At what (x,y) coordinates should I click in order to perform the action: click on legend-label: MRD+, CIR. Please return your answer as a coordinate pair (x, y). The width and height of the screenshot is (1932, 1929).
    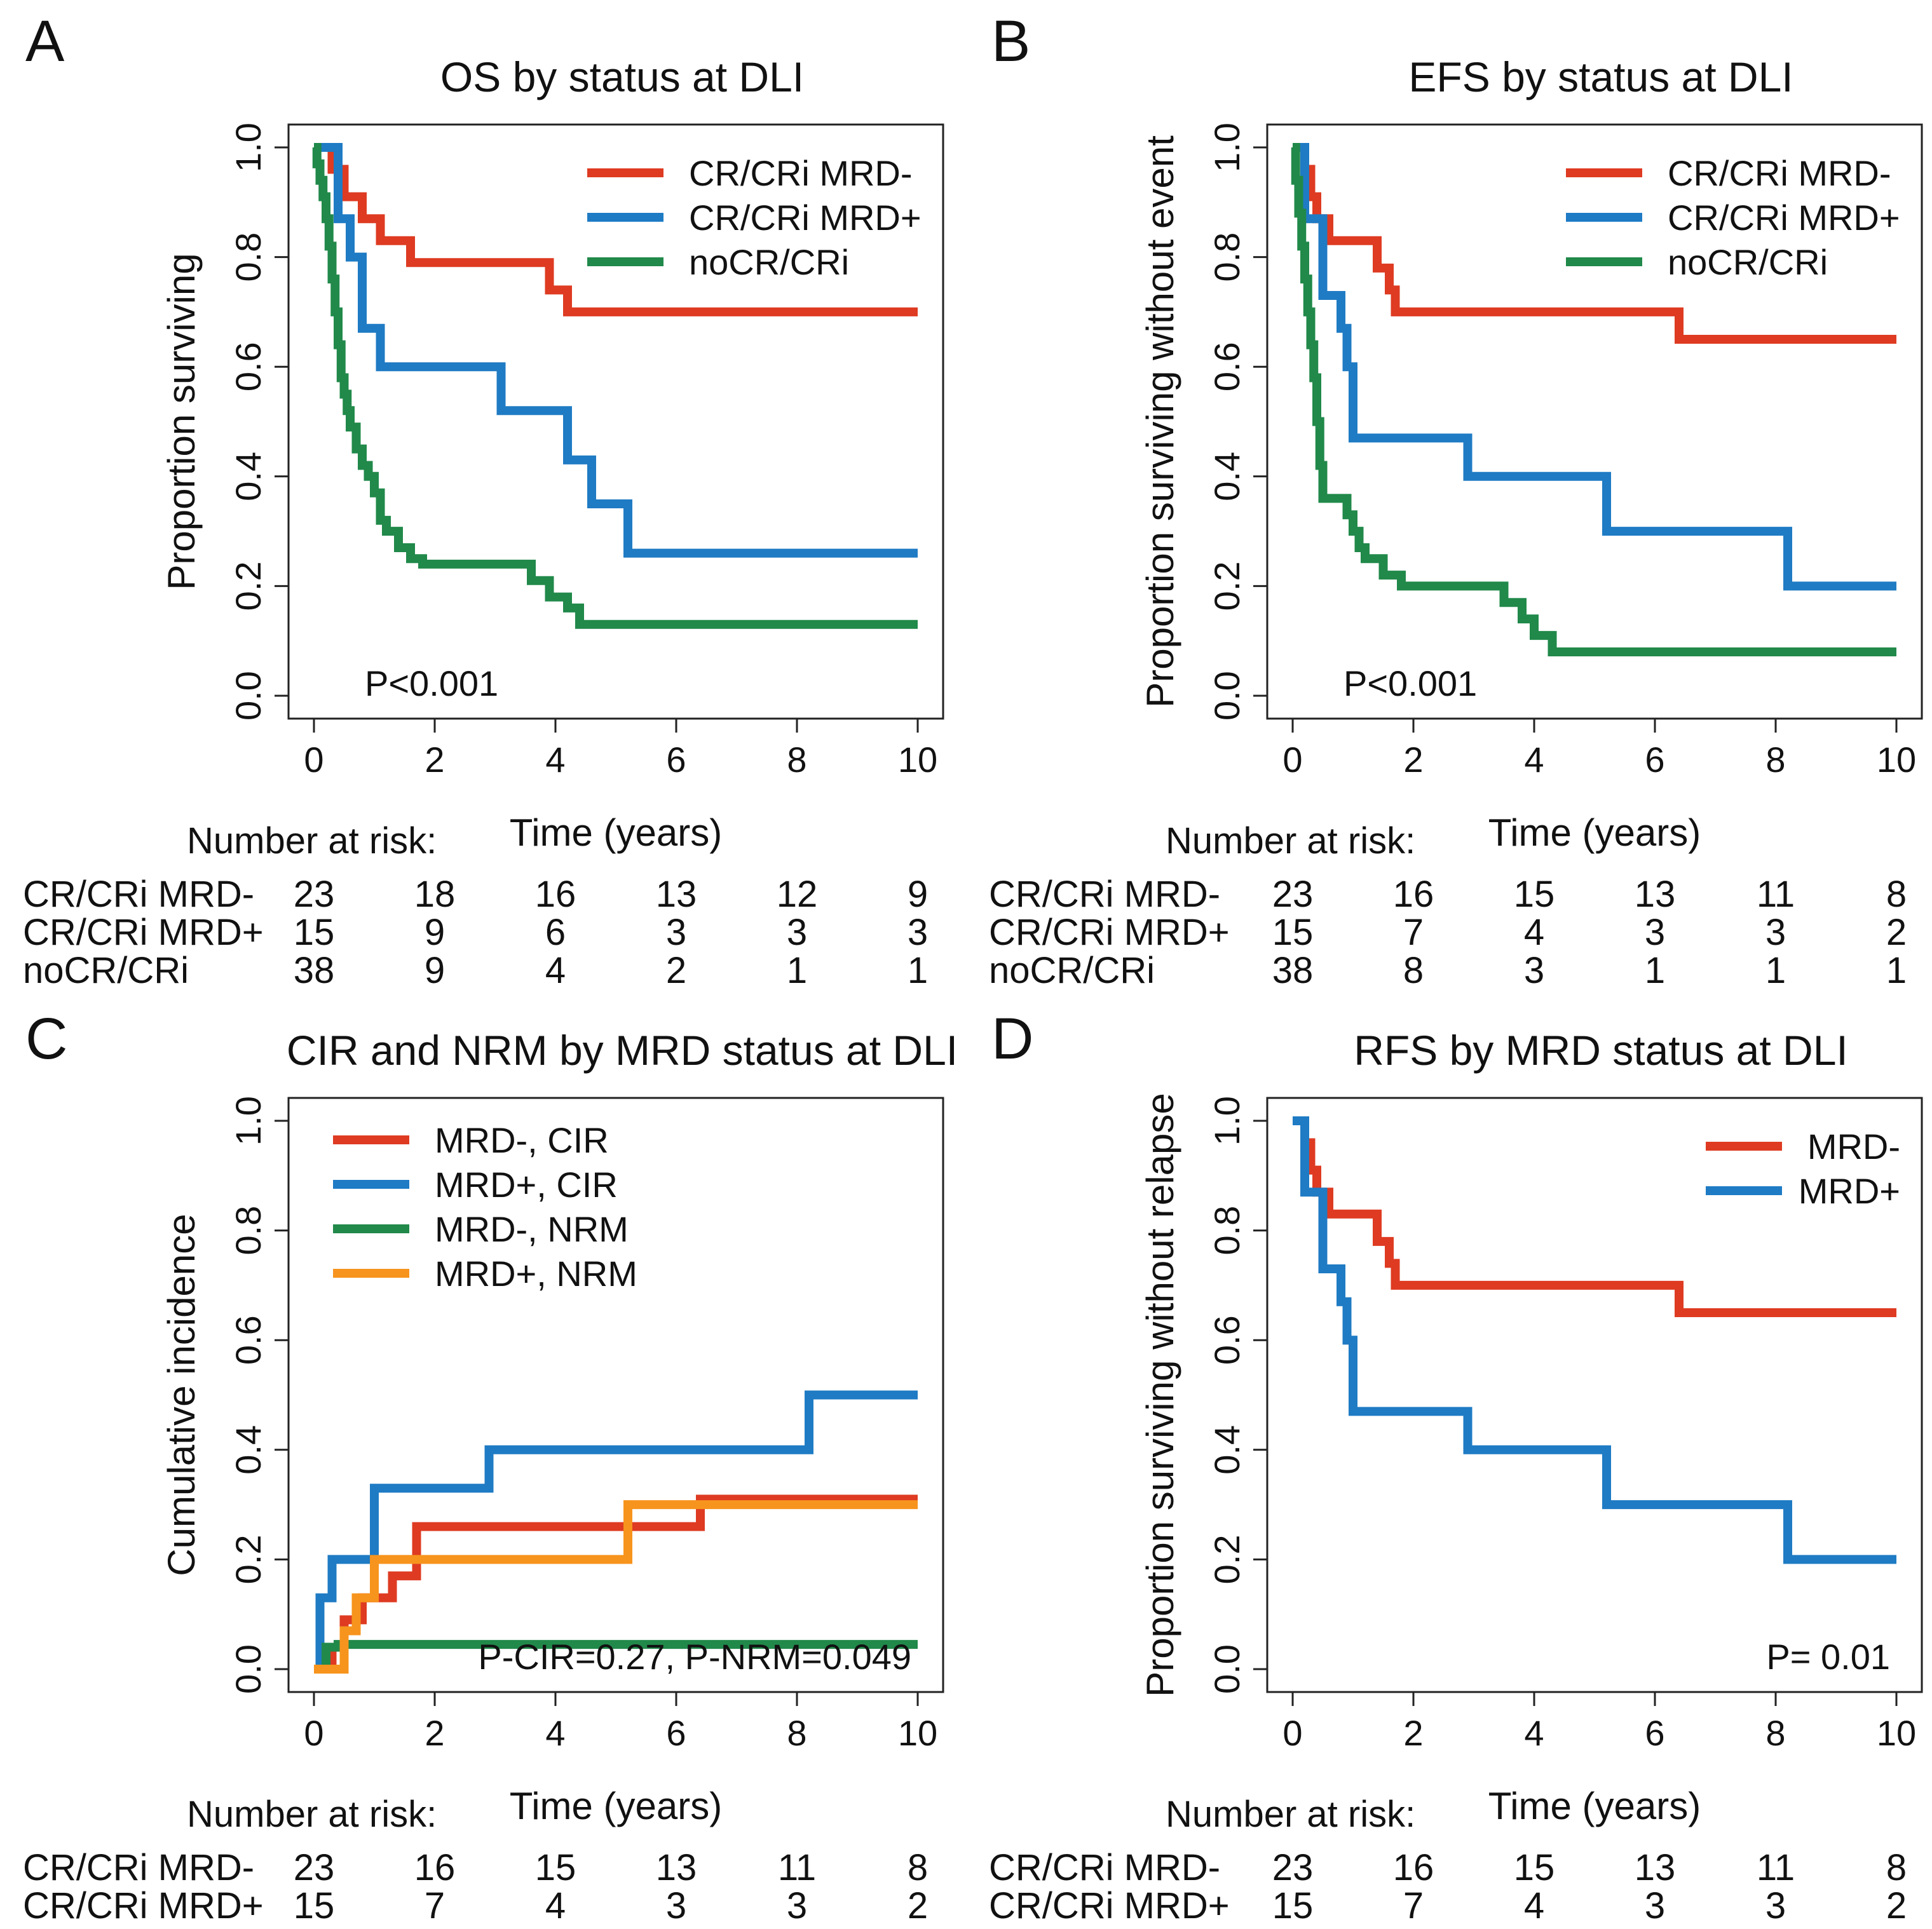
    Looking at the image, I should click on (526, 1185).